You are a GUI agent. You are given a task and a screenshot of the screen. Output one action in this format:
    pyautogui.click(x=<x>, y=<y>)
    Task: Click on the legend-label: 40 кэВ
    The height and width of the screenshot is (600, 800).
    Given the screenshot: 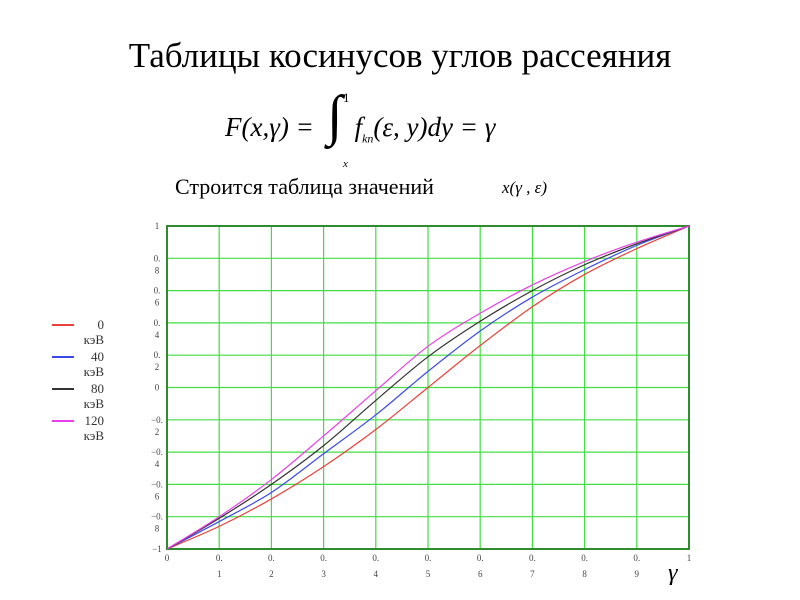 What is the action you would take?
    pyautogui.click(x=93, y=364)
    